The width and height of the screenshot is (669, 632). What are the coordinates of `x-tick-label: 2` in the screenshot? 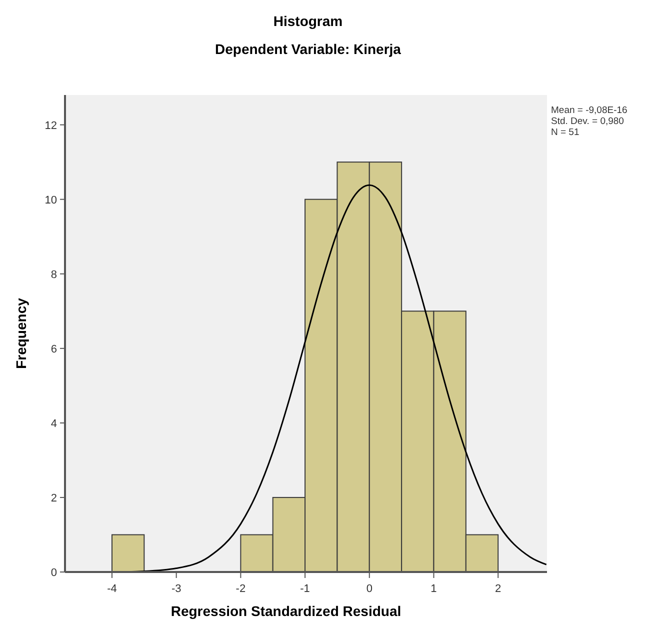 It's located at (498, 589).